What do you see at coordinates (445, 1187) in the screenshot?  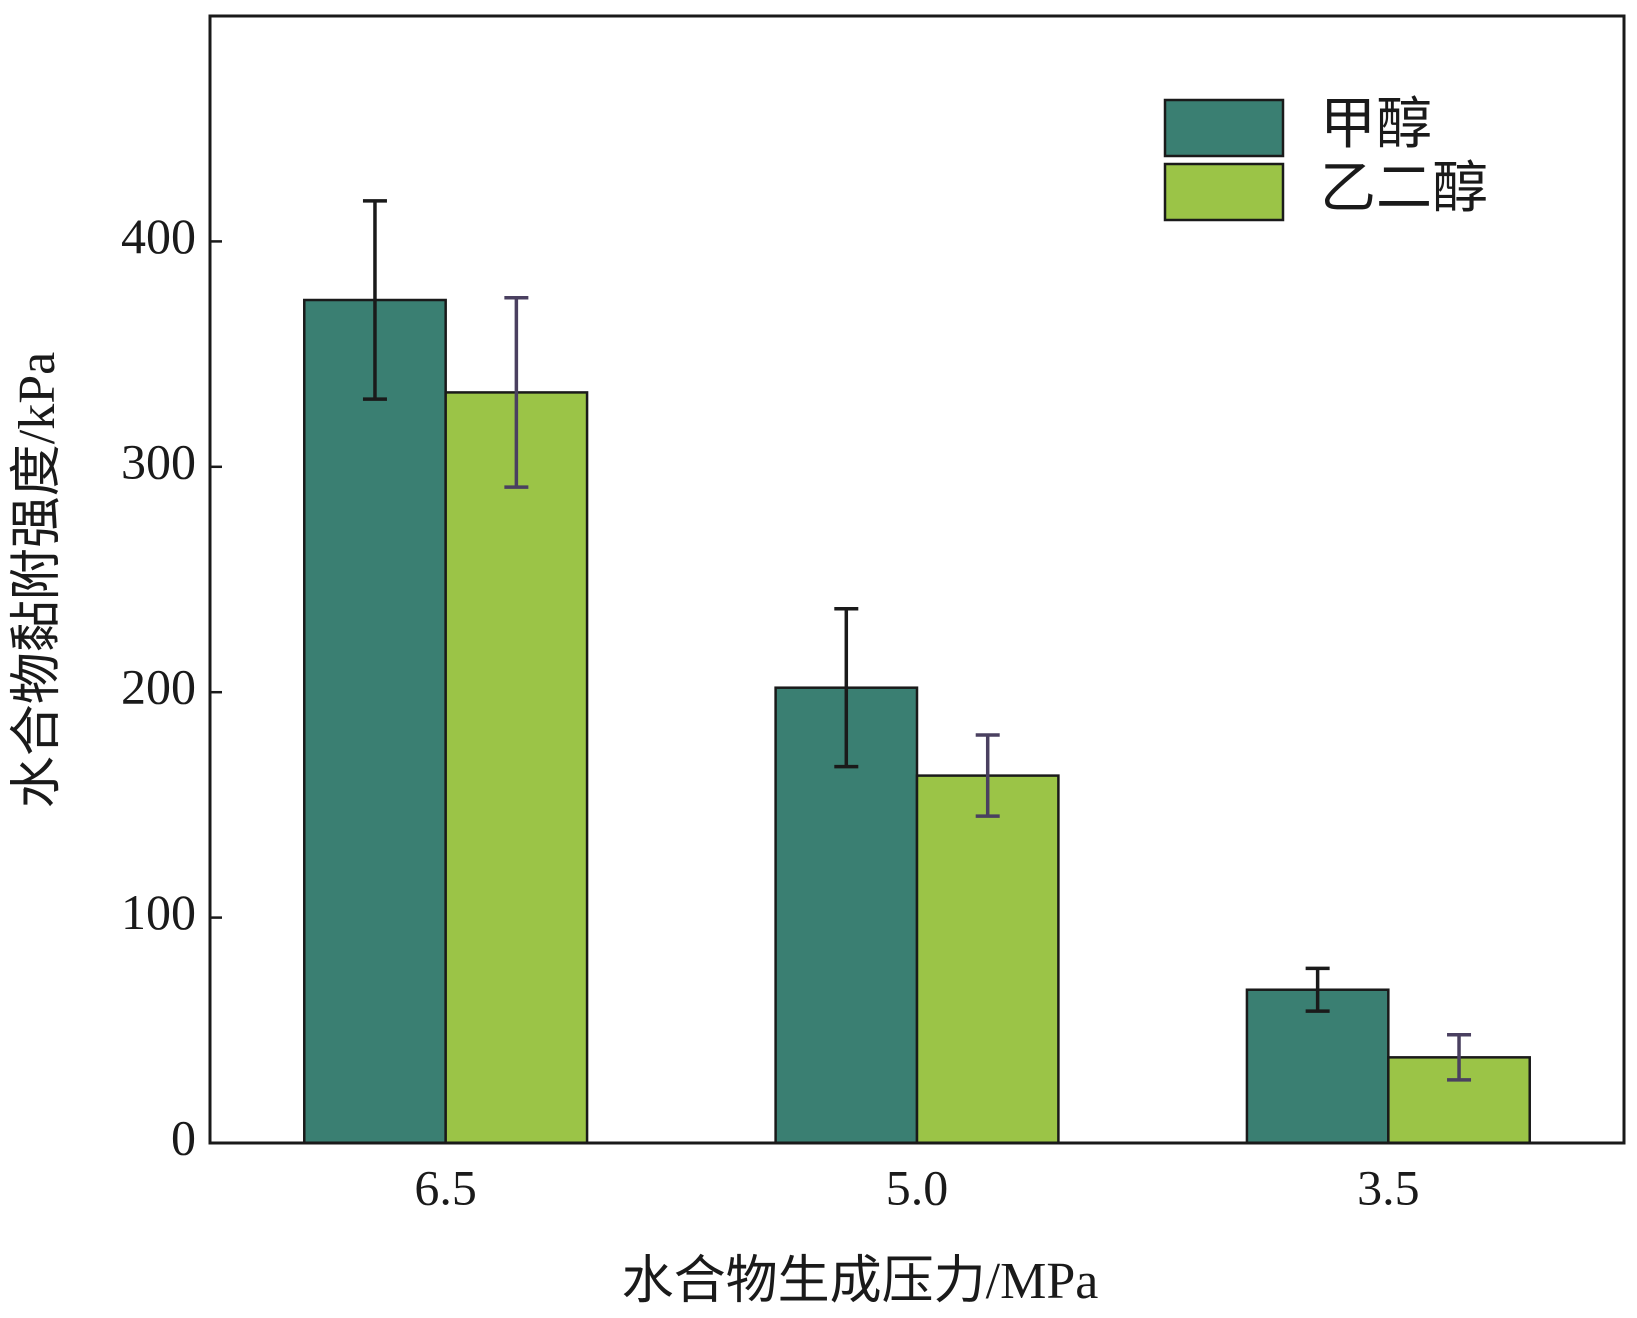 I see `x-tick-label: 6.5` at bounding box center [445, 1187].